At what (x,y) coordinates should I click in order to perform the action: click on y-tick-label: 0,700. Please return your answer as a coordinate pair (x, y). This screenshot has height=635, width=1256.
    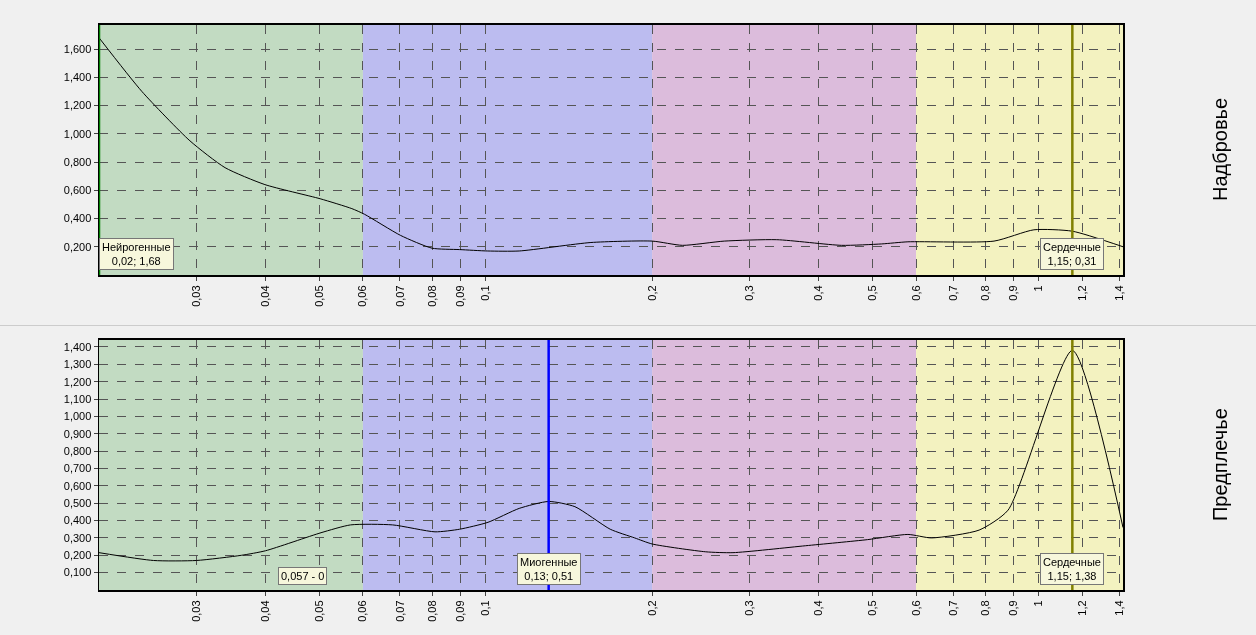
    Looking at the image, I should click on (77, 468).